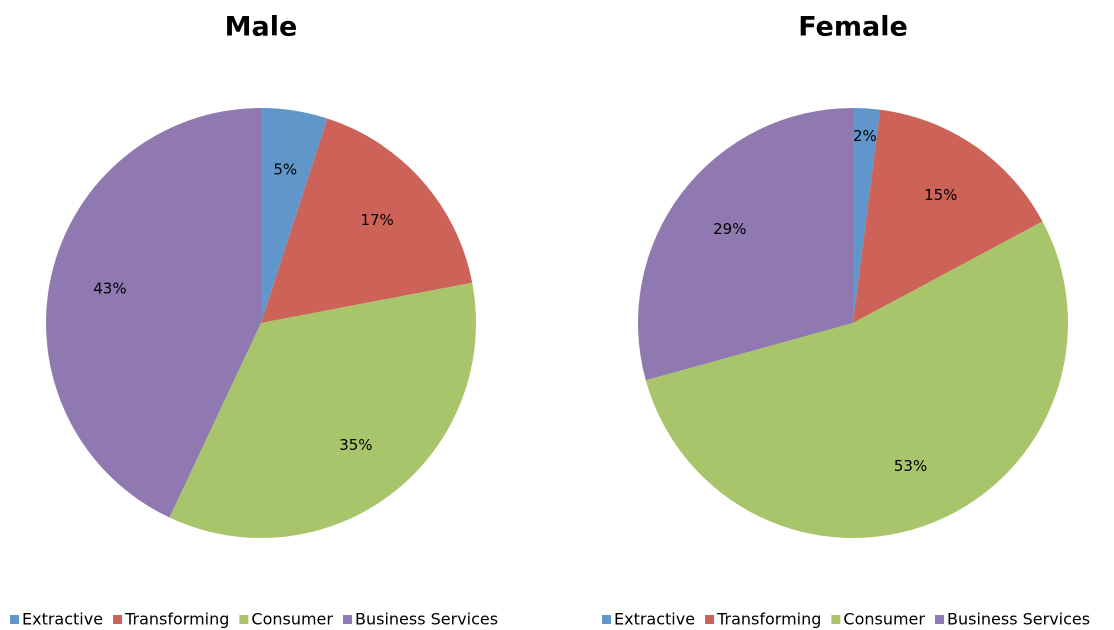 The image size is (1114, 630). What do you see at coordinates (261, 27) in the screenshot?
I see `chart-title: Male` at bounding box center [261, 27].